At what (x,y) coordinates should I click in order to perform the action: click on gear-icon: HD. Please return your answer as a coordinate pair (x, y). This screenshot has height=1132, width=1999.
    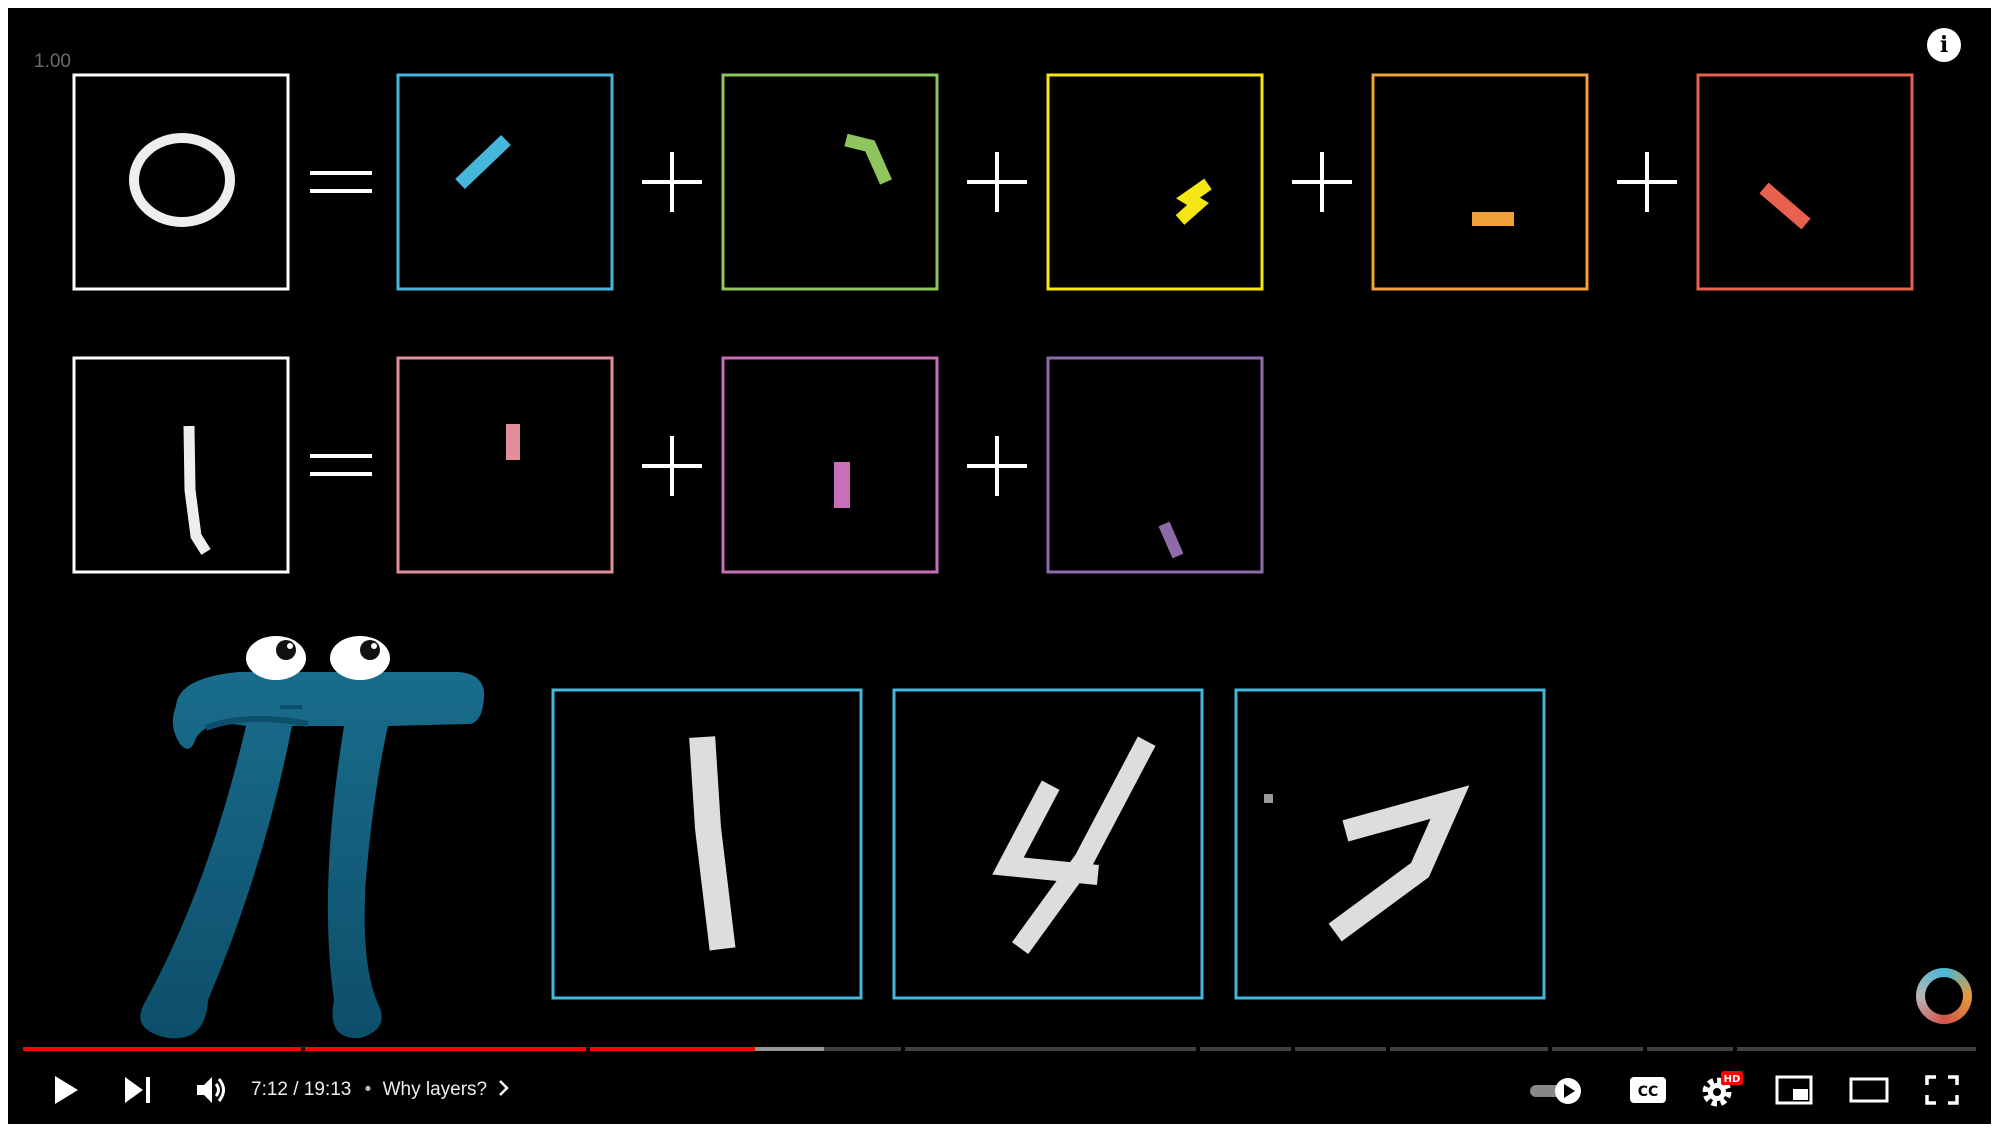
    Looking at the image, I should click on (1722, 1089).